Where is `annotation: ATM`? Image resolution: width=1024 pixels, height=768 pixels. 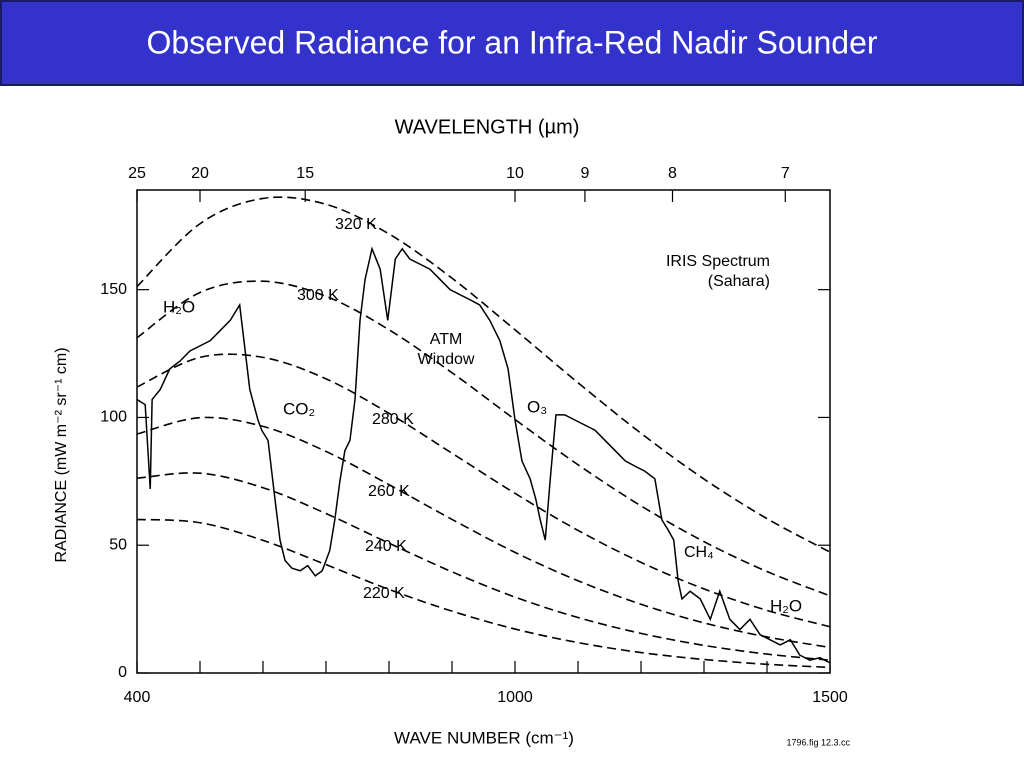
annotation: ATM is located at coordinates (446, 339).